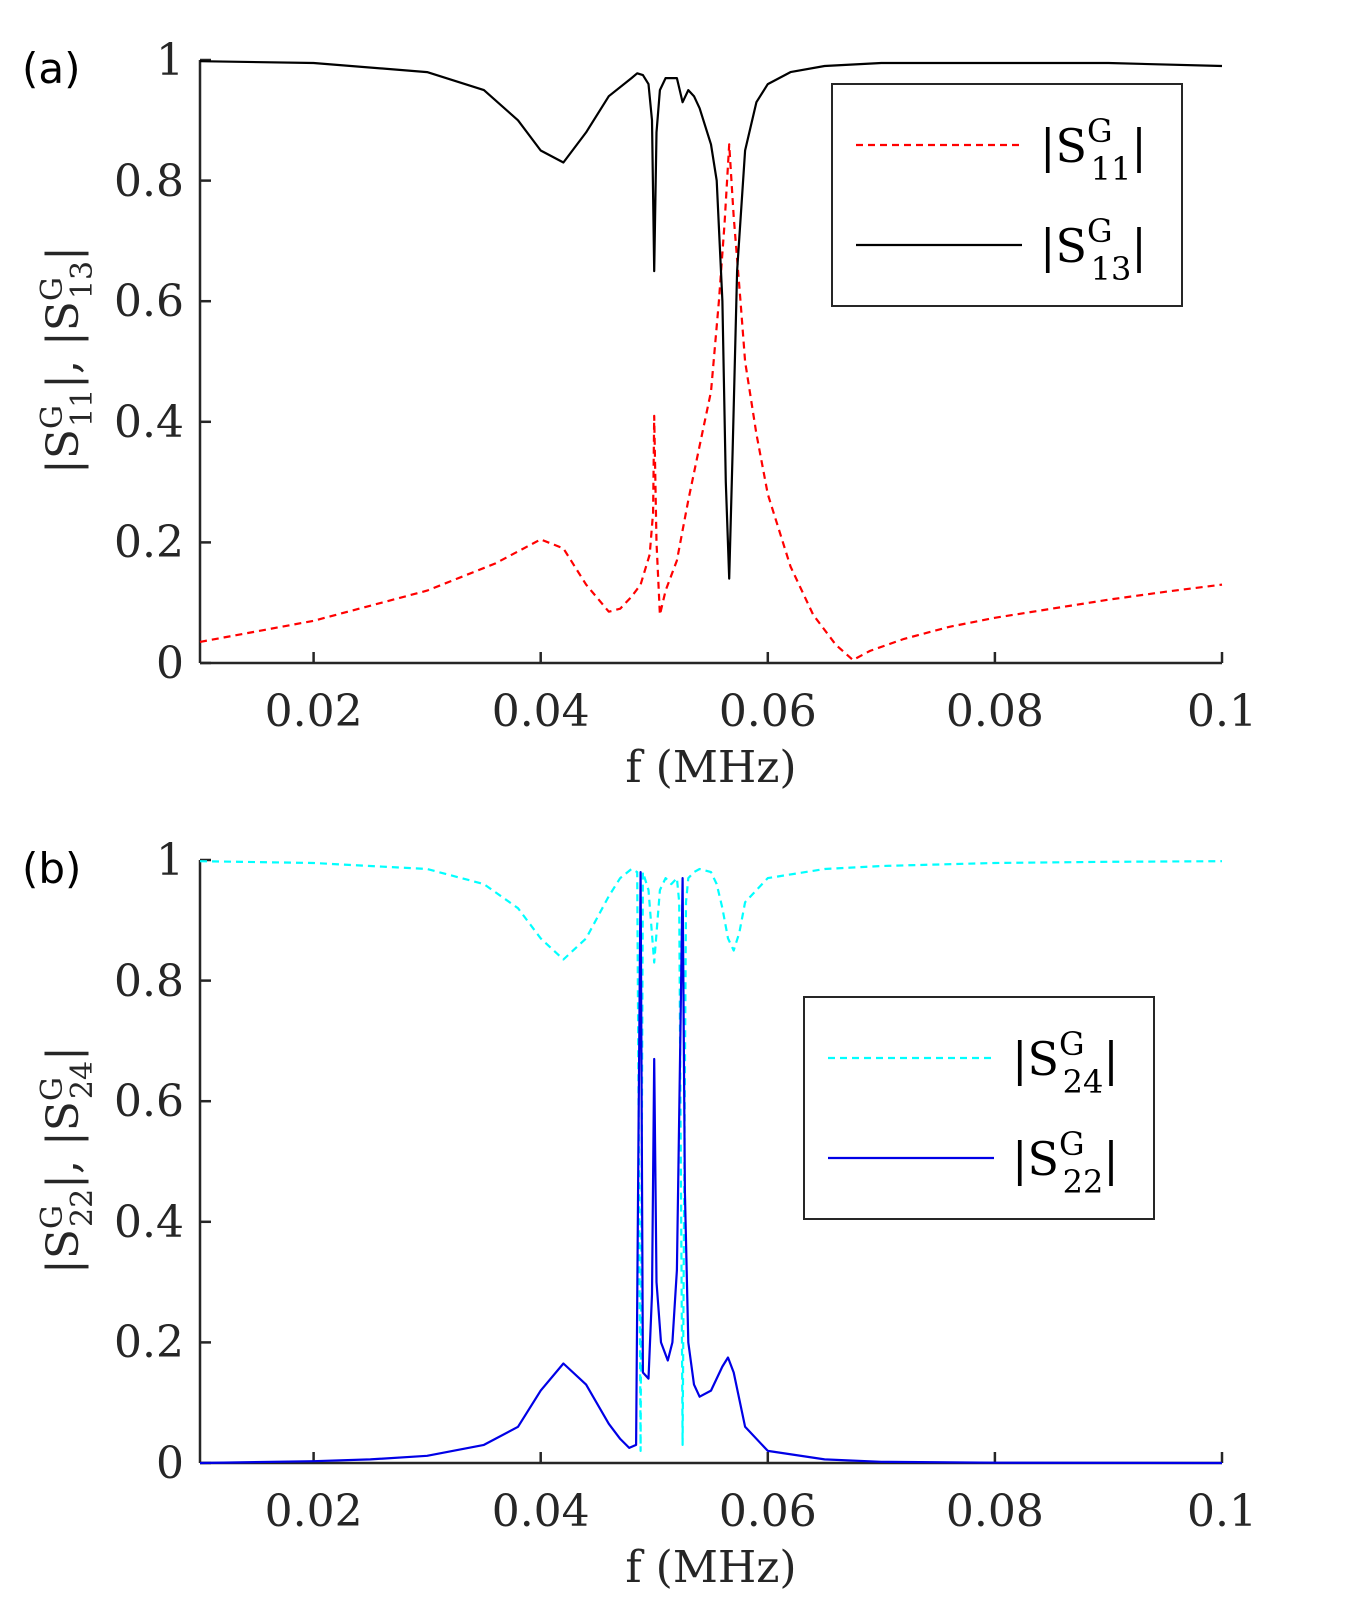 The width and height of the screenshot is (1350, 1600). I want to click on svg-text: |SG22|, |SG24|, so click(67, 1160).